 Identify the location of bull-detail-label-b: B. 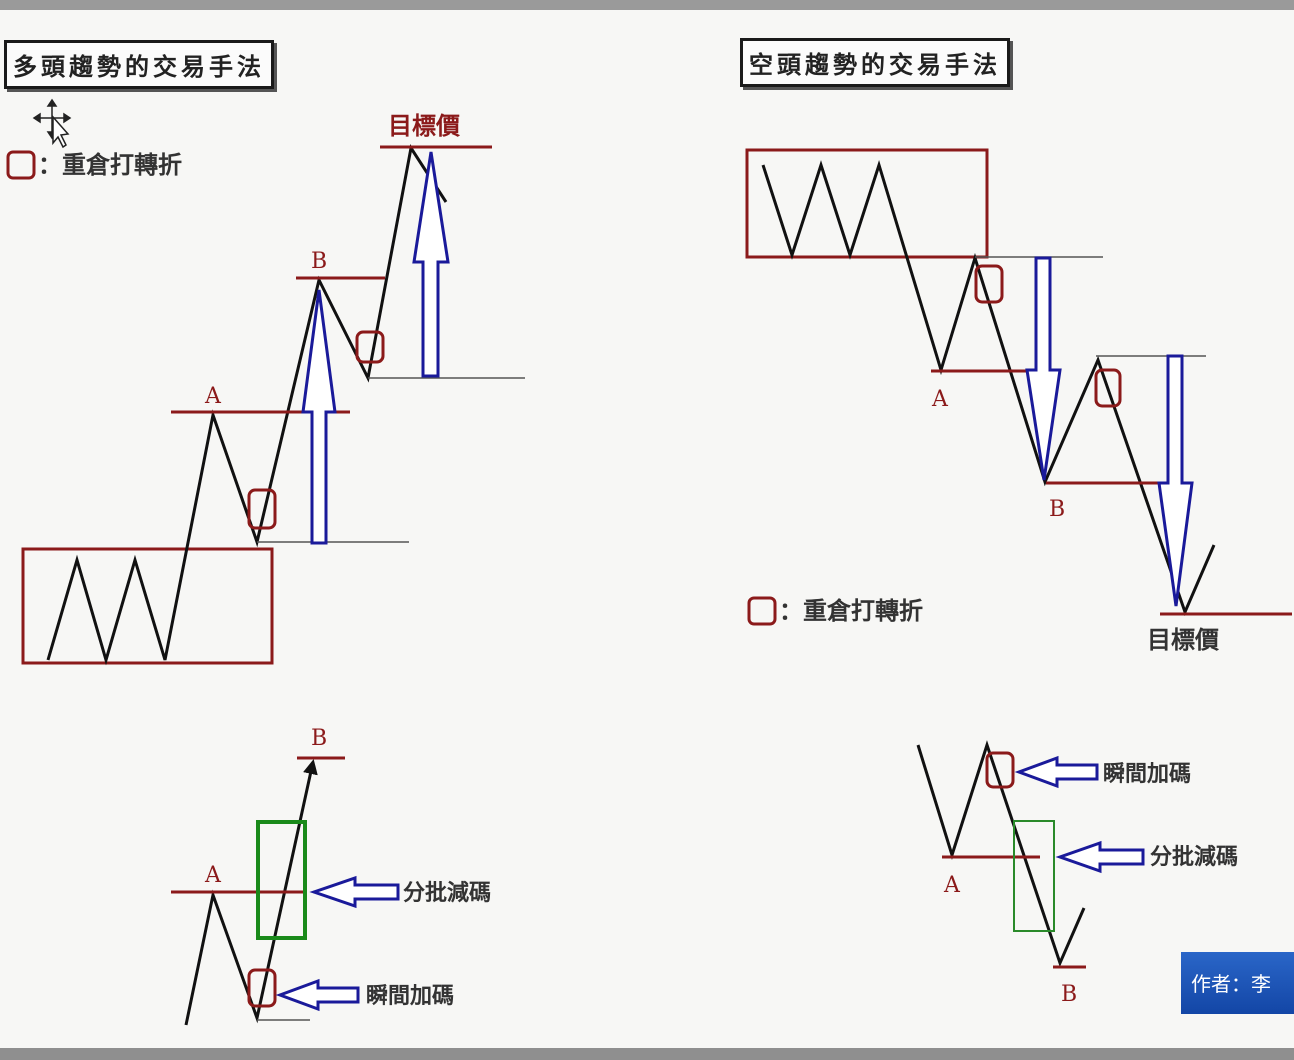
(319, 738).